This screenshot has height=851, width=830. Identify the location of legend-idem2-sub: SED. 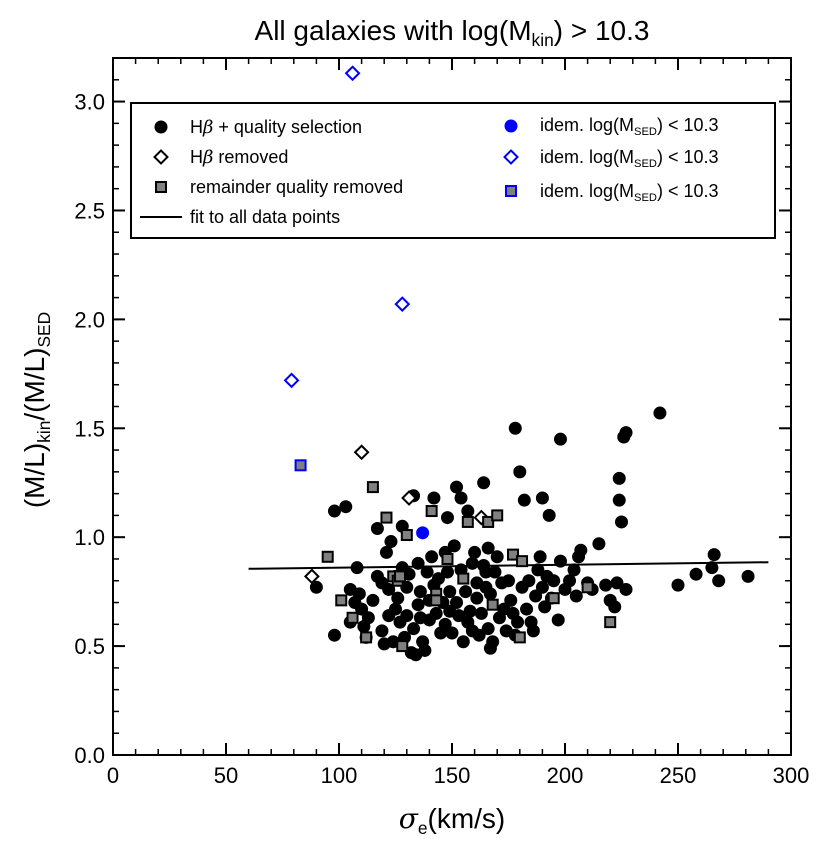
(645, 164).